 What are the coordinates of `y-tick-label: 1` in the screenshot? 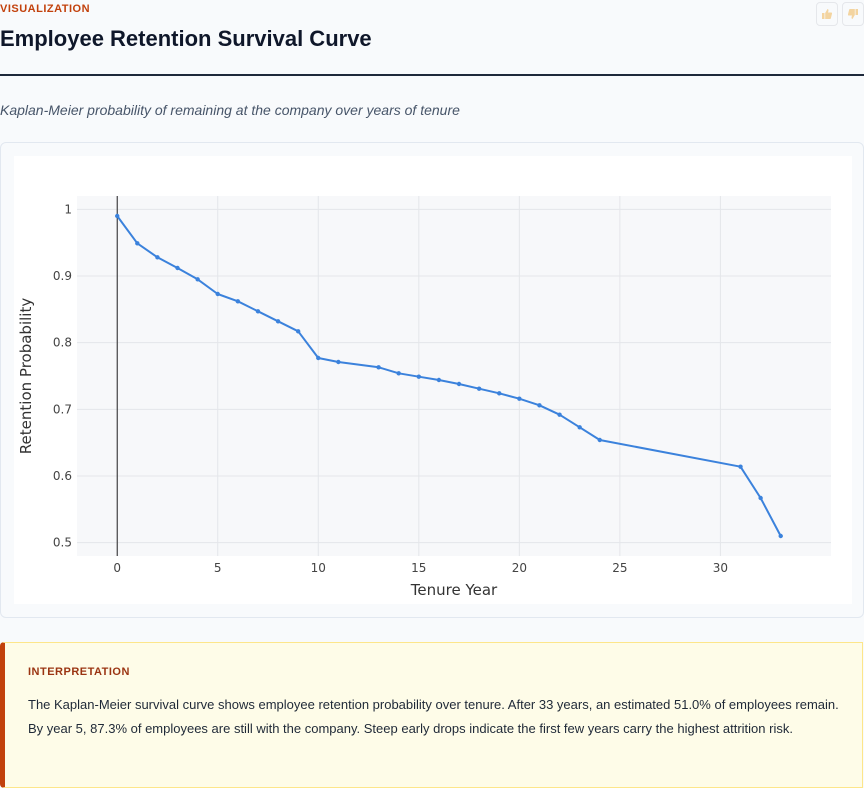 It's located at (68, 209).